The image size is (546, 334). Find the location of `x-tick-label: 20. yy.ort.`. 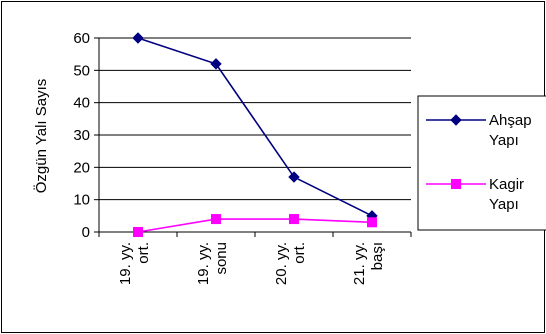

x-tick-label: 20. yy.ort. is located at coordinates (290, 263).